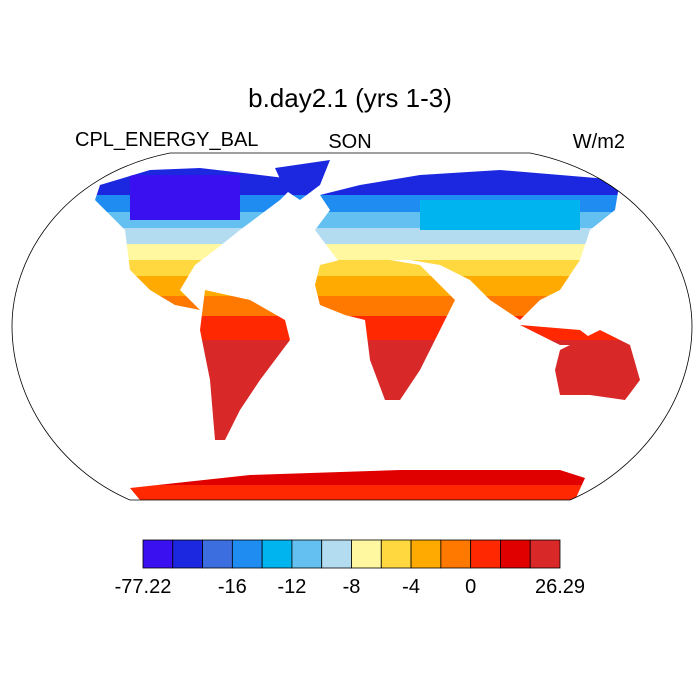  I want to click on colorbar-label: -12, so click(291, 587).